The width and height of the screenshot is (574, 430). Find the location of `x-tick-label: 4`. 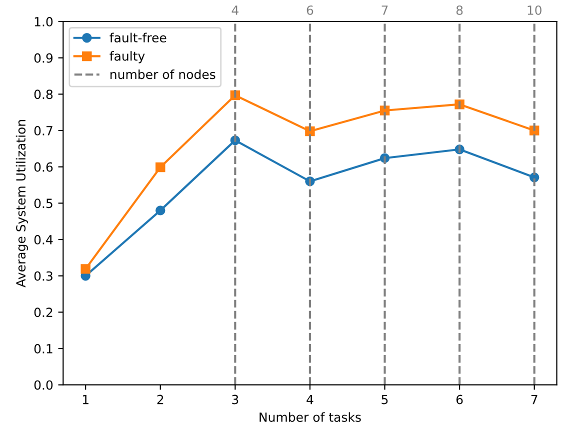

x-tick-label: 4 is located at coordinates (310, 399).